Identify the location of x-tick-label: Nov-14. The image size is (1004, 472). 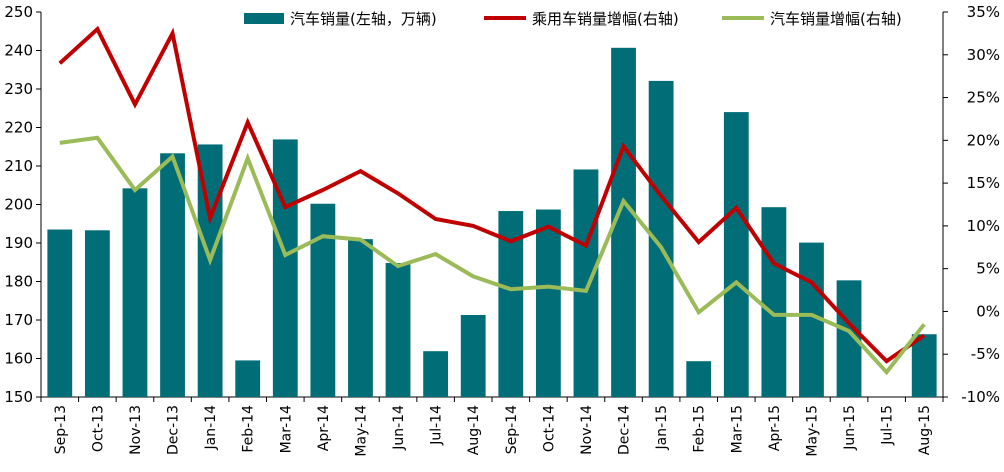
(587, 430).